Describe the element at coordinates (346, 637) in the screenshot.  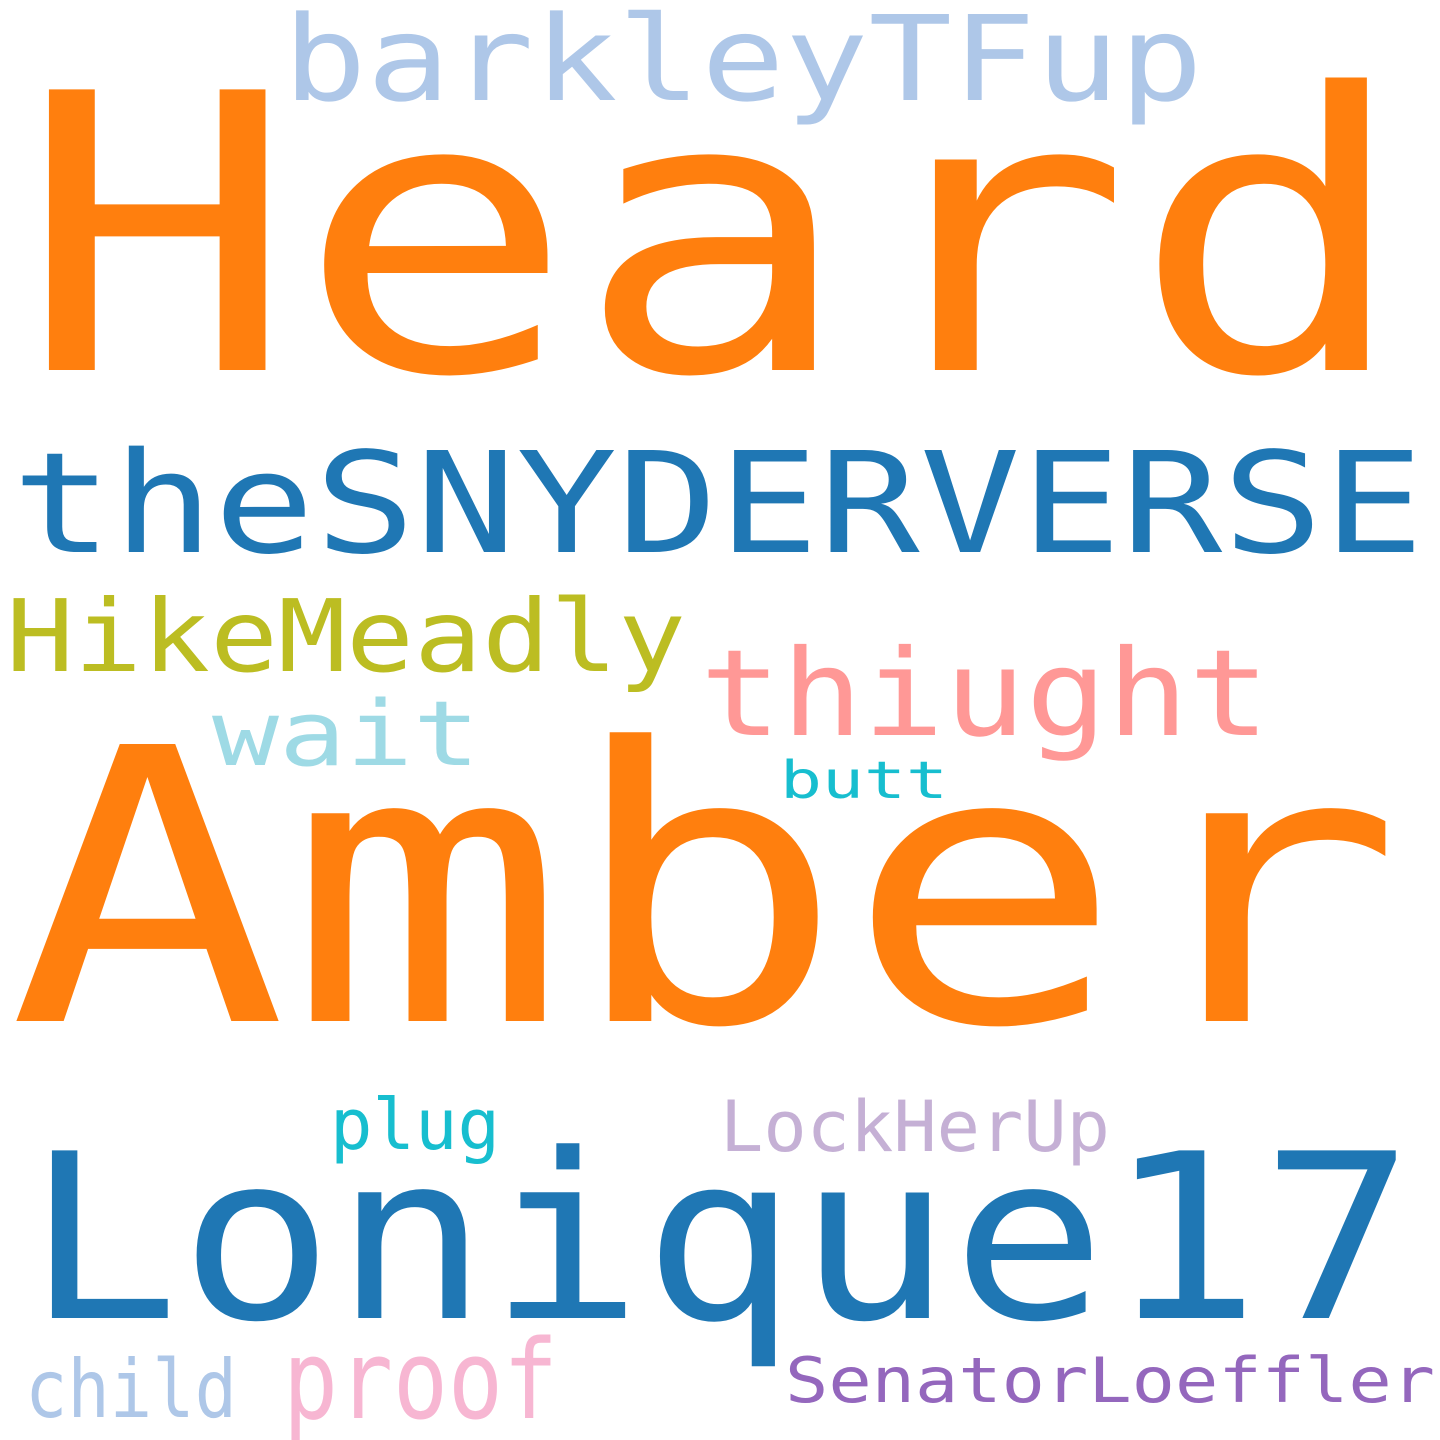
I see `word-hikemeadly: HikeMeadly` at that location.